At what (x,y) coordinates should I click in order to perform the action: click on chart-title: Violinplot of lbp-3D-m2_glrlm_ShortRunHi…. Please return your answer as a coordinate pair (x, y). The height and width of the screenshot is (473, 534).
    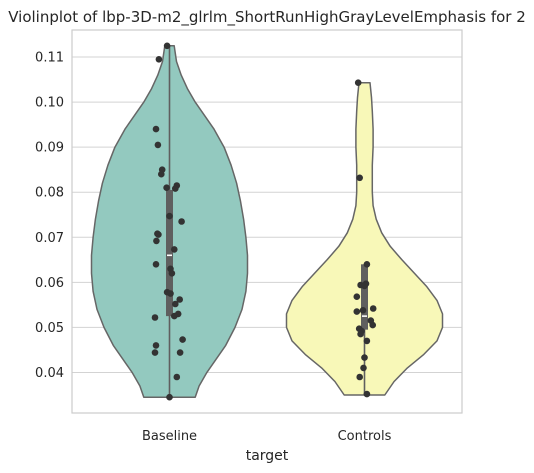
    Looking at the image, I should click on (267, 17).